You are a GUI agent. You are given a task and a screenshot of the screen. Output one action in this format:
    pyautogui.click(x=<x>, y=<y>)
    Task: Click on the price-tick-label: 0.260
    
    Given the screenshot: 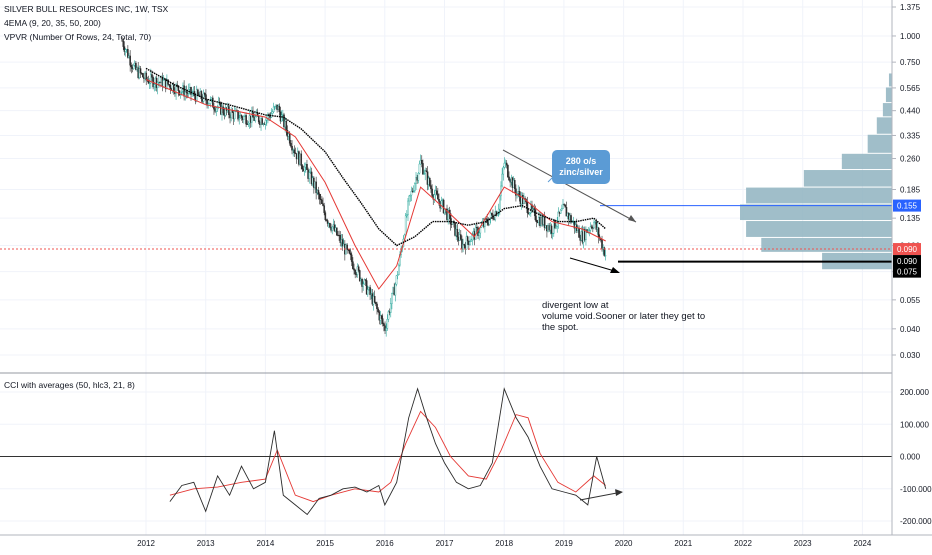 What is the action you would take?
    pyautogui.click(x=910, y=159)
    